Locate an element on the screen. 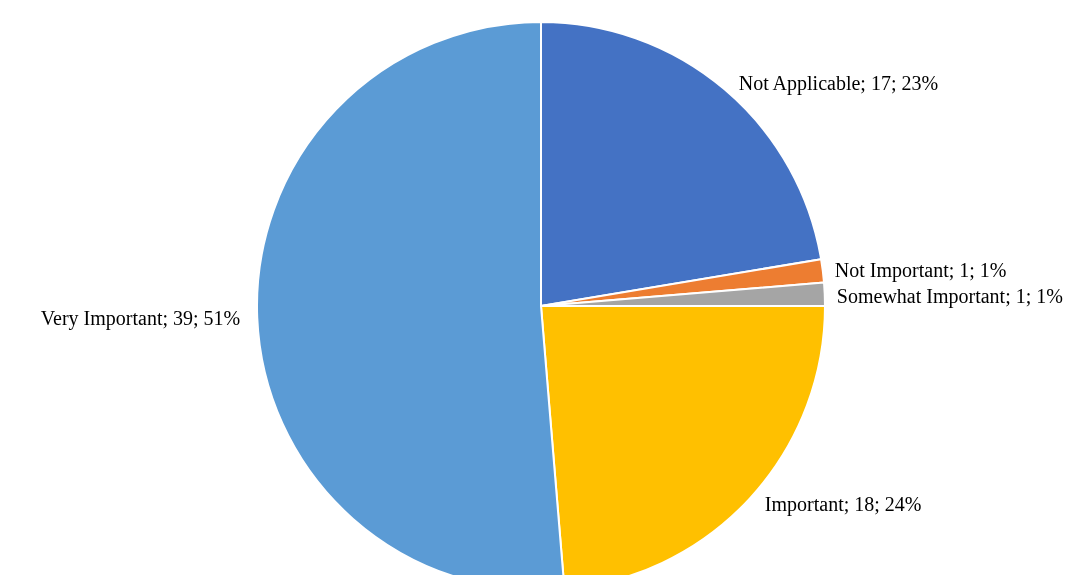 The width and height of the screenshot is (1083, 583). slice-label: Very Important; 39; 51% is located at coordinates (140, 319).